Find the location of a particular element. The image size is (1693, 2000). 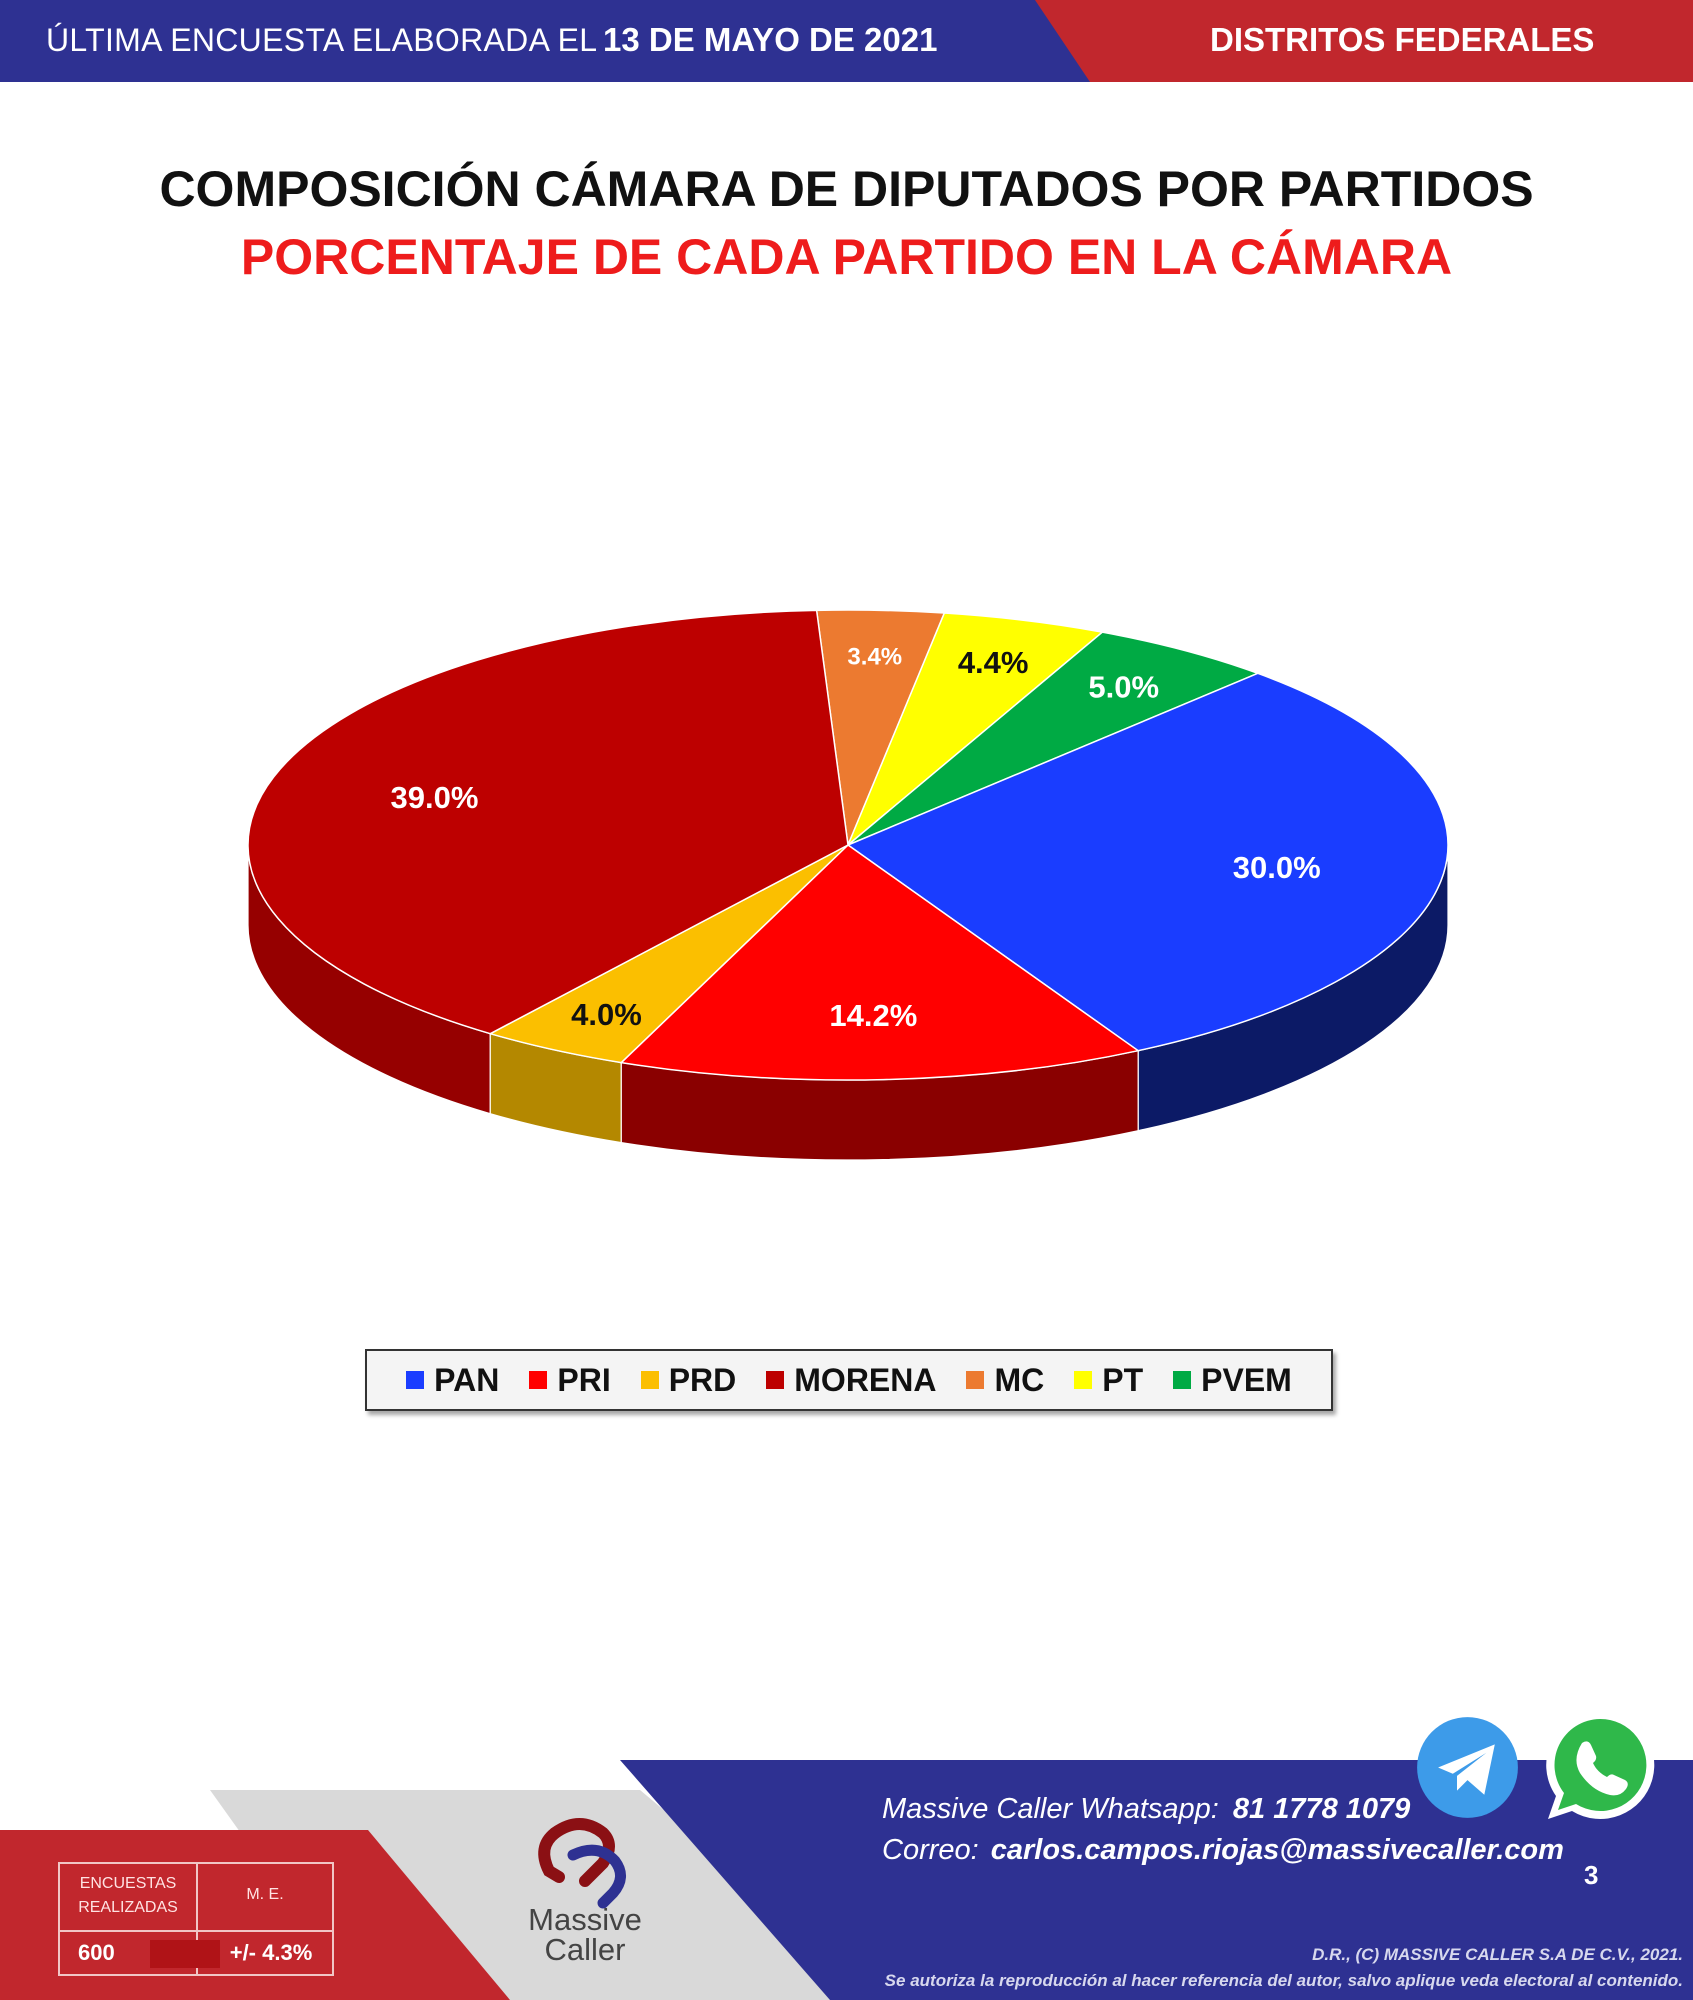

pie-slice-pri is located at coordinates (879, 962).